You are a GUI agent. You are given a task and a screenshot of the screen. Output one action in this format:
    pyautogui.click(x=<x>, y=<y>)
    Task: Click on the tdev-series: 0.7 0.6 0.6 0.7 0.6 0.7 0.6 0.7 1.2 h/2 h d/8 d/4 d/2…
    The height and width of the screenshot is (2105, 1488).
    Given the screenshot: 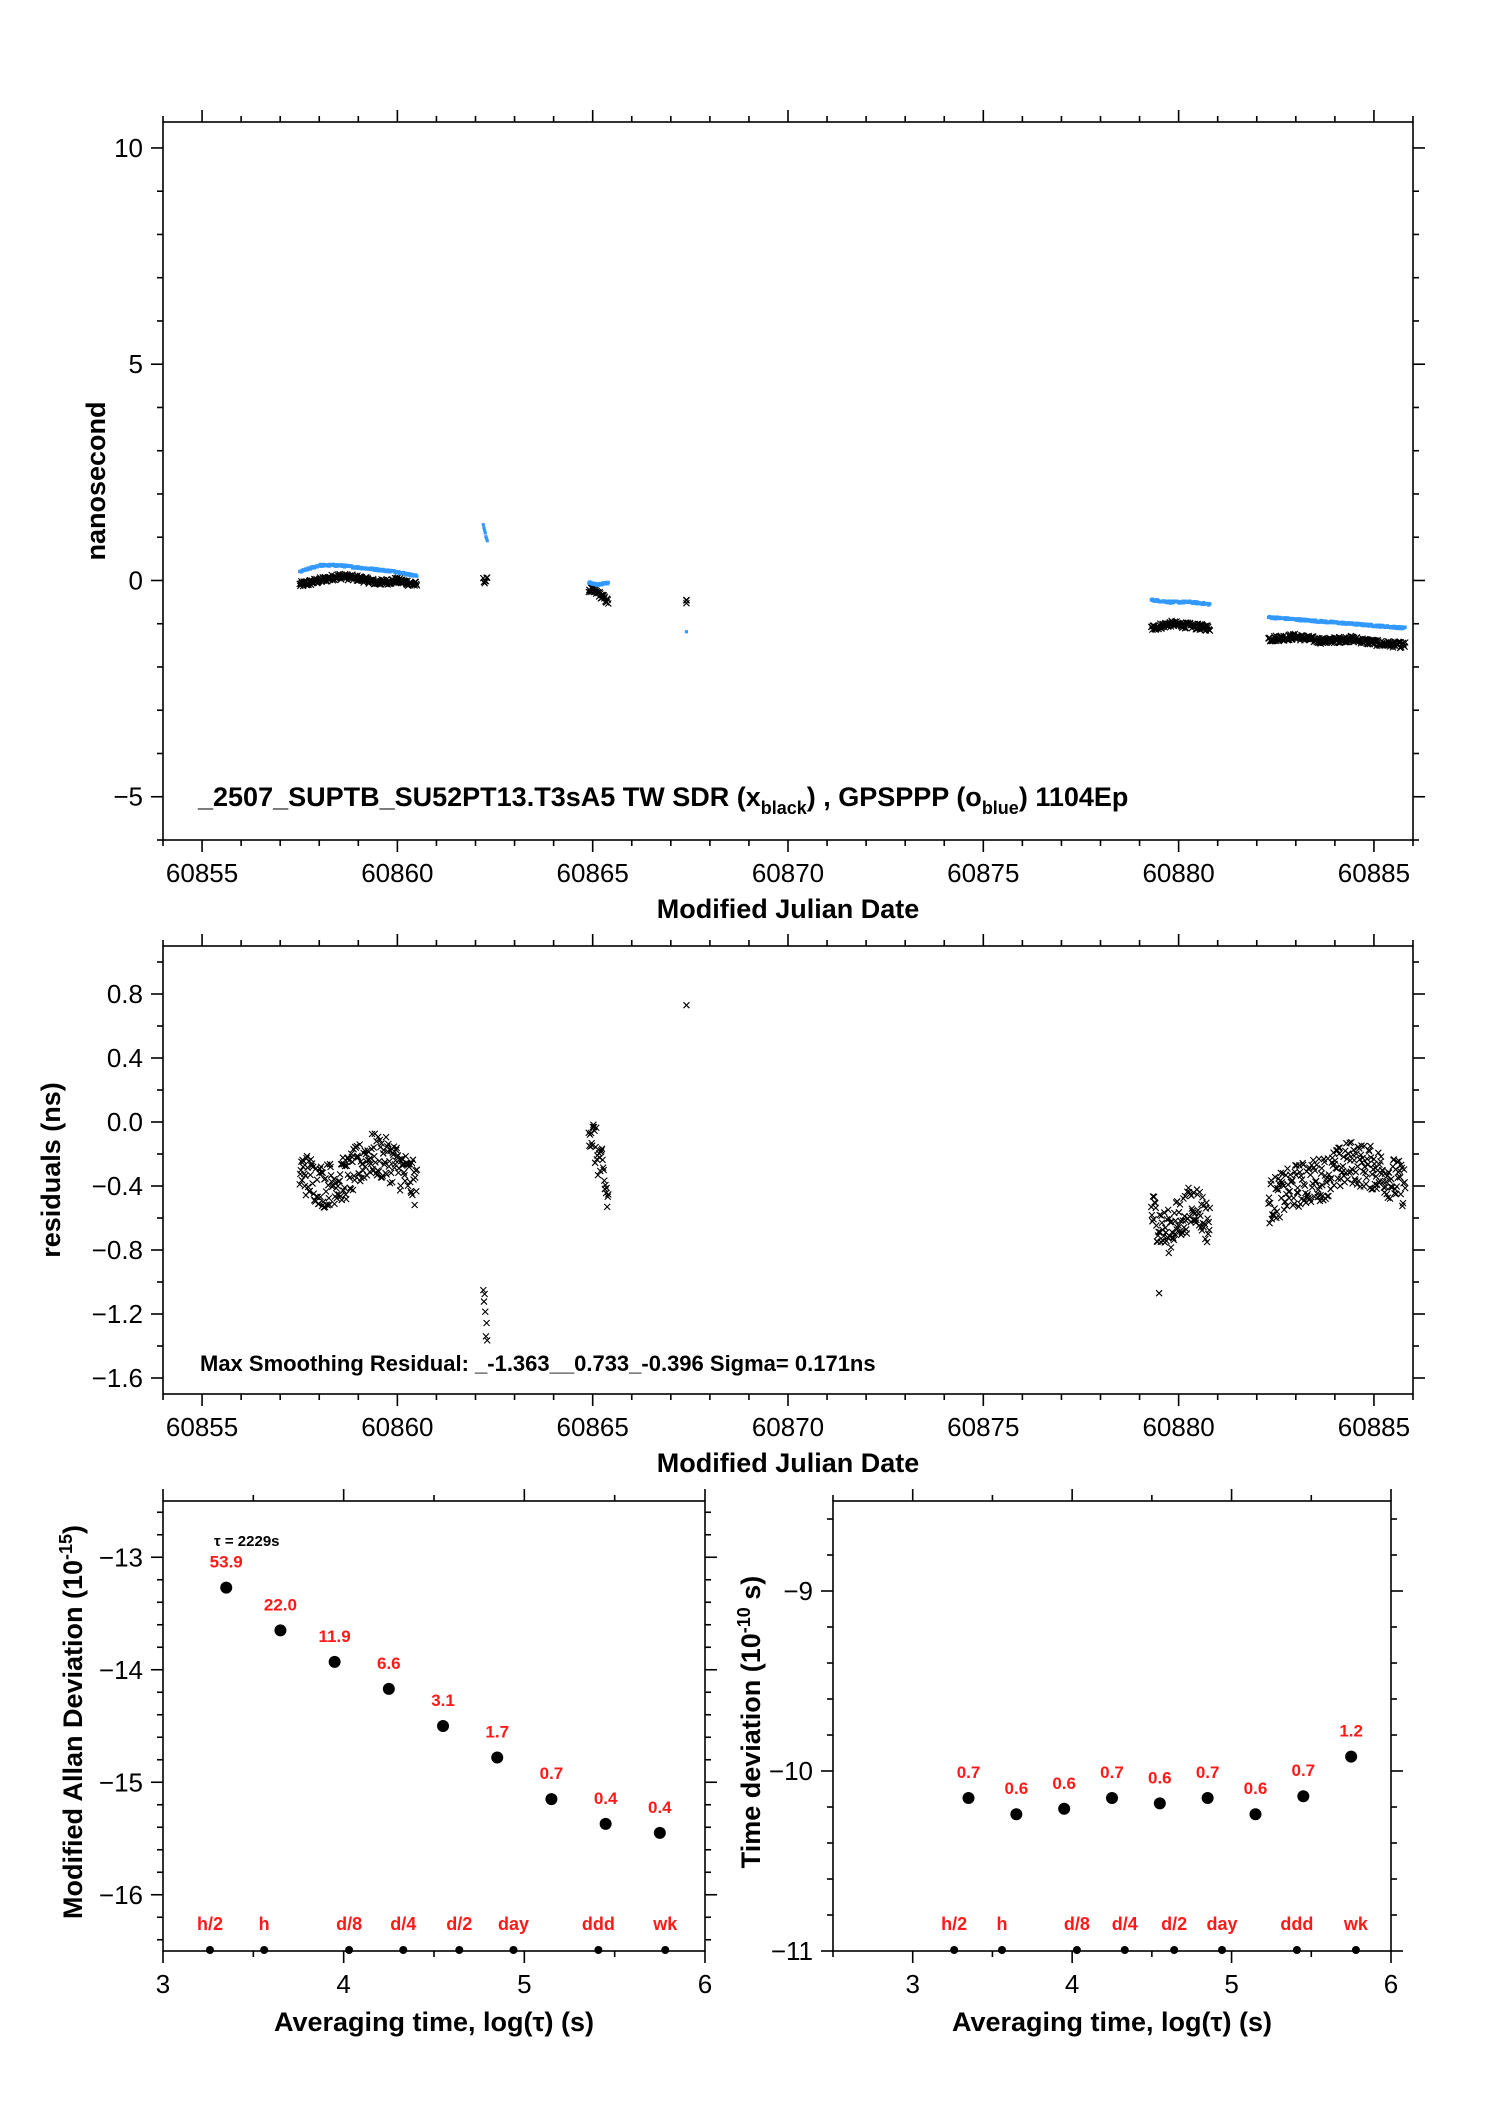 What is the action you would take?
    pyautogui.click(x=1155, y=1838)
    